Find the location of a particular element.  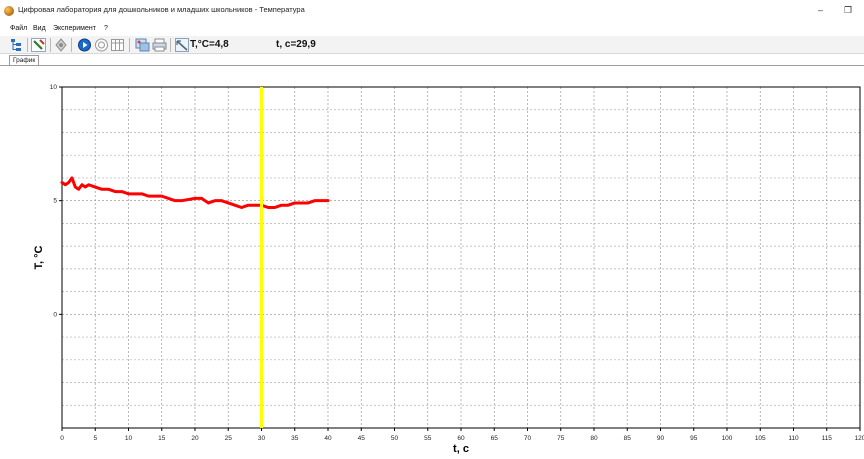

x-tick-label: 105 is located at coordinates (760, 438).